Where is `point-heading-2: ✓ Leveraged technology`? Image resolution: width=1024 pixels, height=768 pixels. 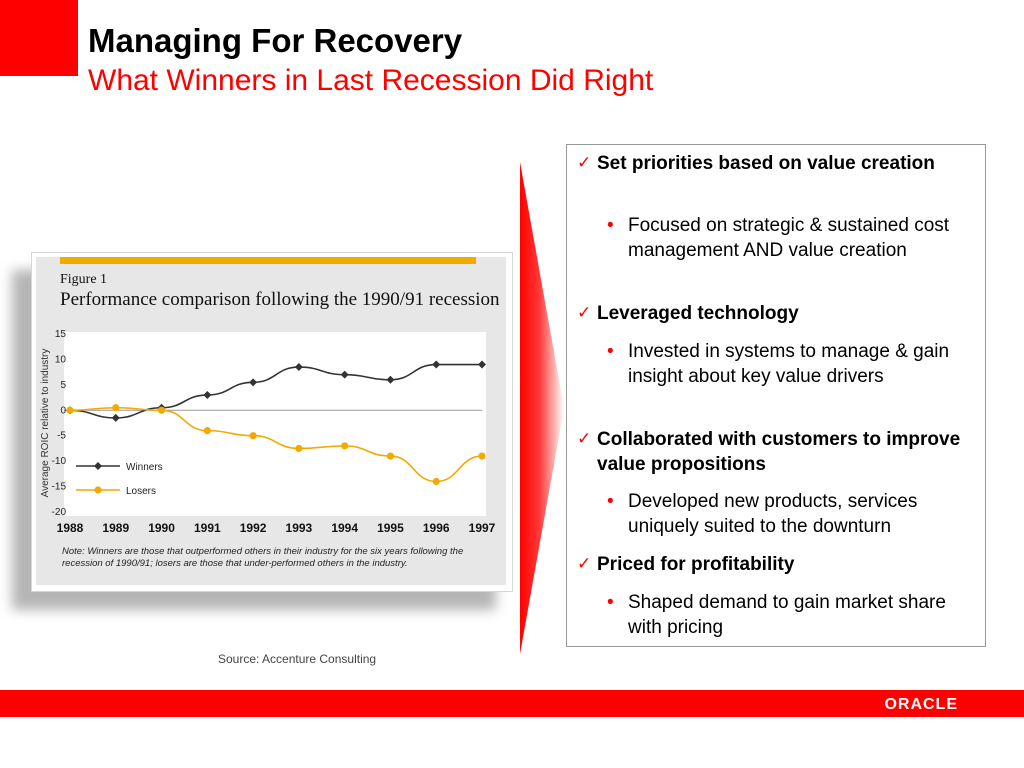 point-heading-2: ✓ Leveraged technology is located at coordinates (688, 313).